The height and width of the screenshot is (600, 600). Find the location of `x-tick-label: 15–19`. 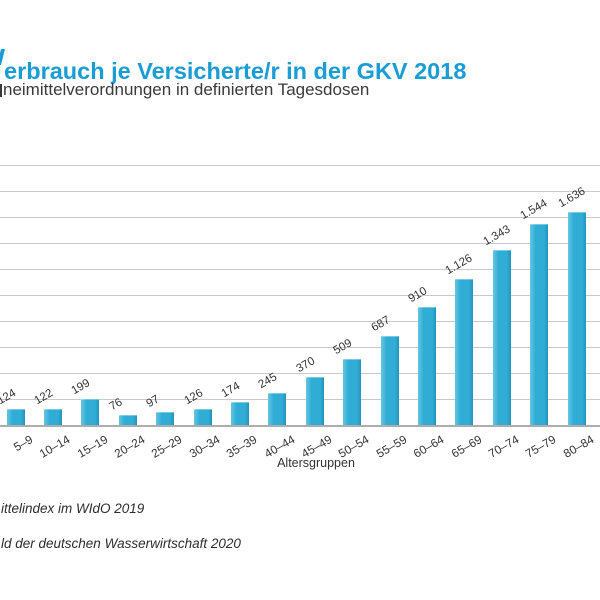

x-tick-label: 15–19 is located at coordinates (92, 446).